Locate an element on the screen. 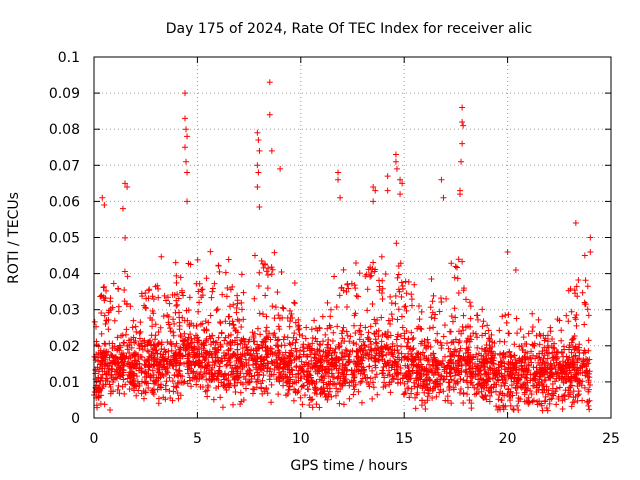  y-tick-label: 0.09 is located at coordinates (64, 94).